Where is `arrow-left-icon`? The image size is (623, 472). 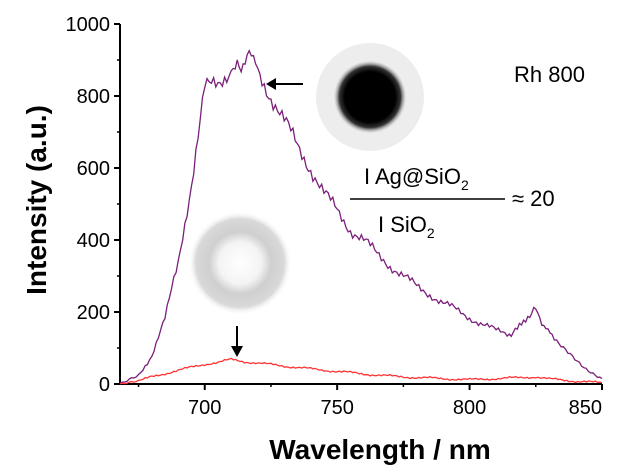 arrow-left-icon is located at coordinates (284, 84).